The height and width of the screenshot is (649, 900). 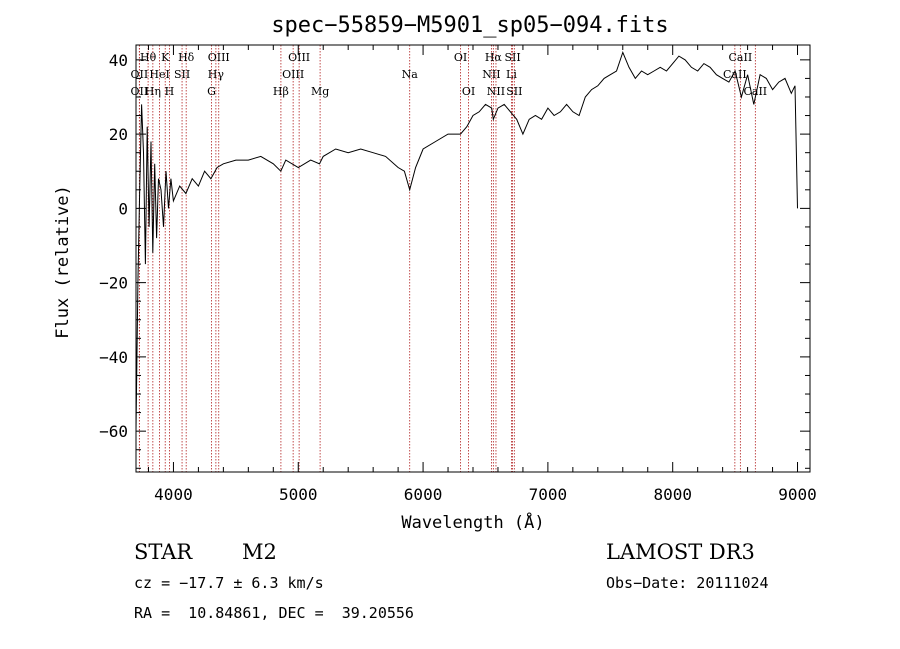 I want to click on spectral-line-label: H, so click(x=170, y=91).